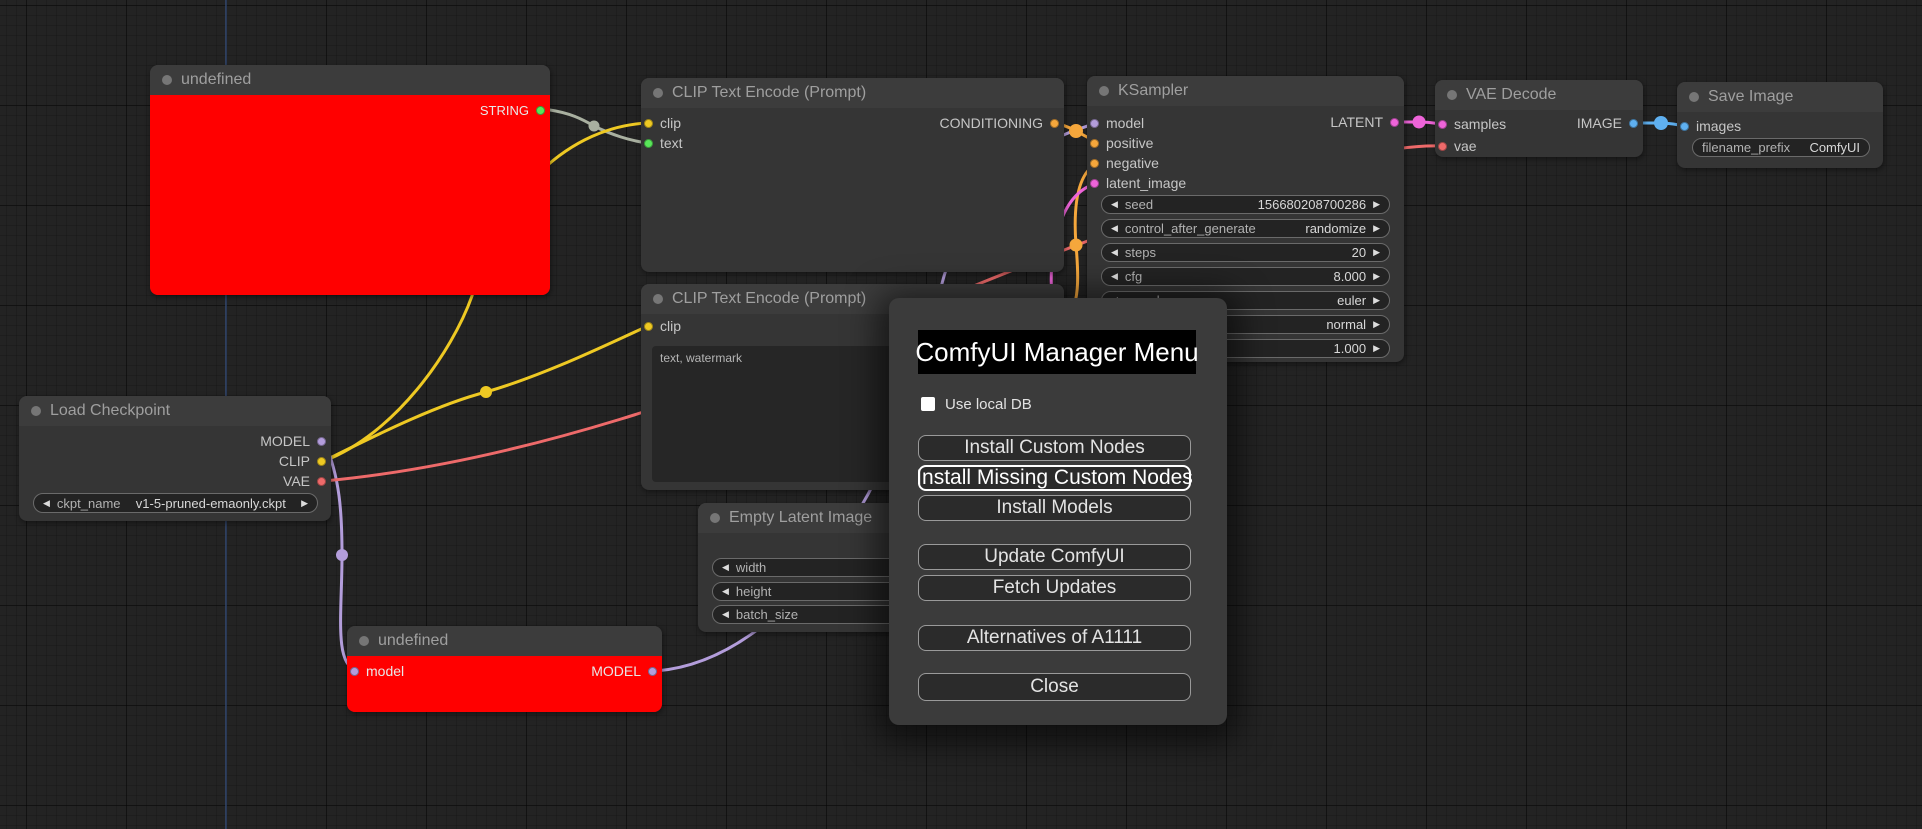 The width and height of the screenshot is (1922, 829). I want to click on node-title-bar: Save Image, so click(1780, 97).